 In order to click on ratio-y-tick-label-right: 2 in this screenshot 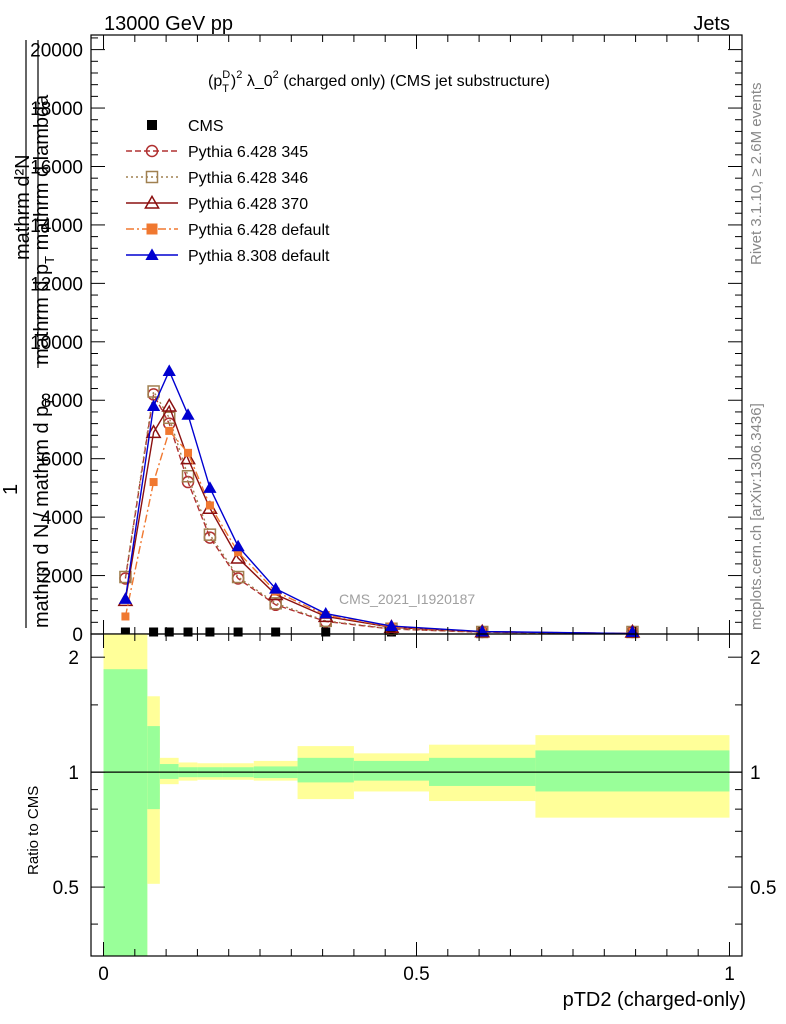, I will do `click(755, 658)`.